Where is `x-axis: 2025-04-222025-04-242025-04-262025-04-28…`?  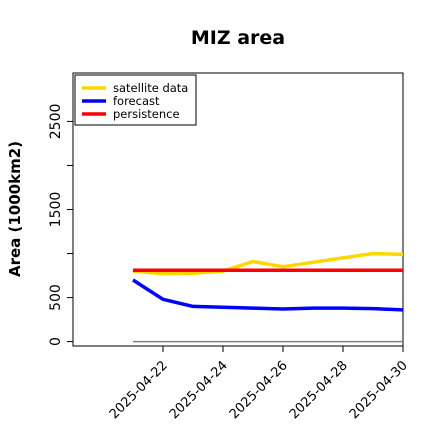 x-axis: 2025-04-222025-04-242025-04-262025-04-28… is located at coordinates (259, 384).